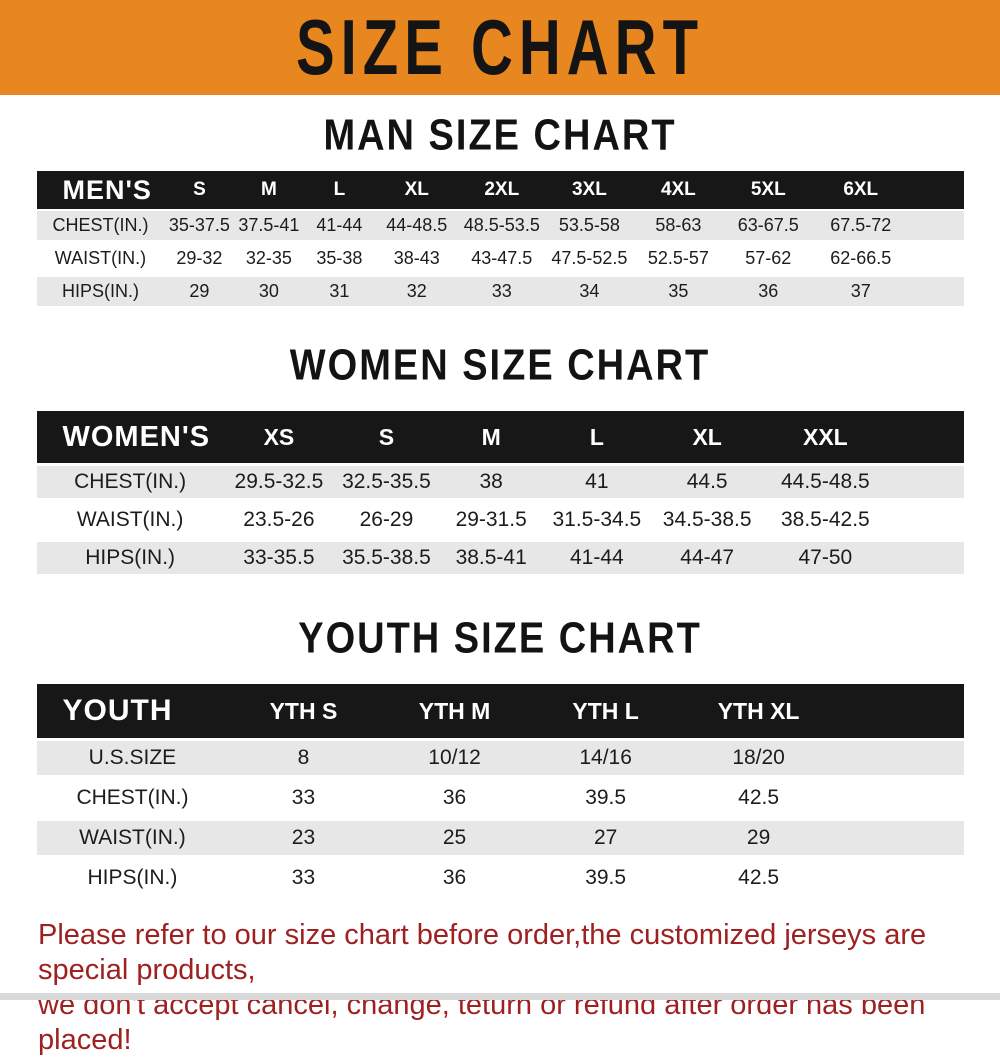  I want to click on size-value-cell: 62-66.5, so click(861, 258).